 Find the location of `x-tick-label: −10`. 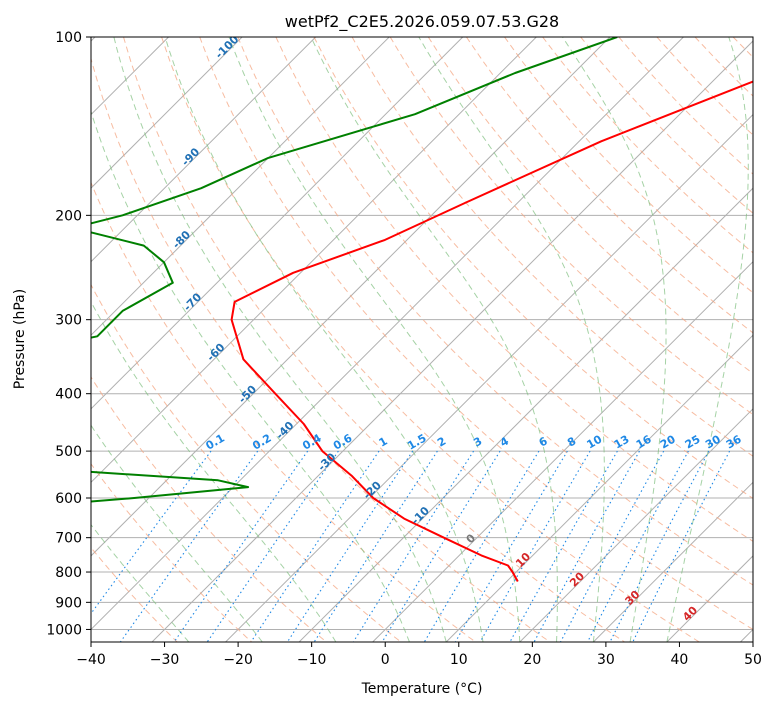

x-tick-label: −10 is located at coordinates (312, 660).